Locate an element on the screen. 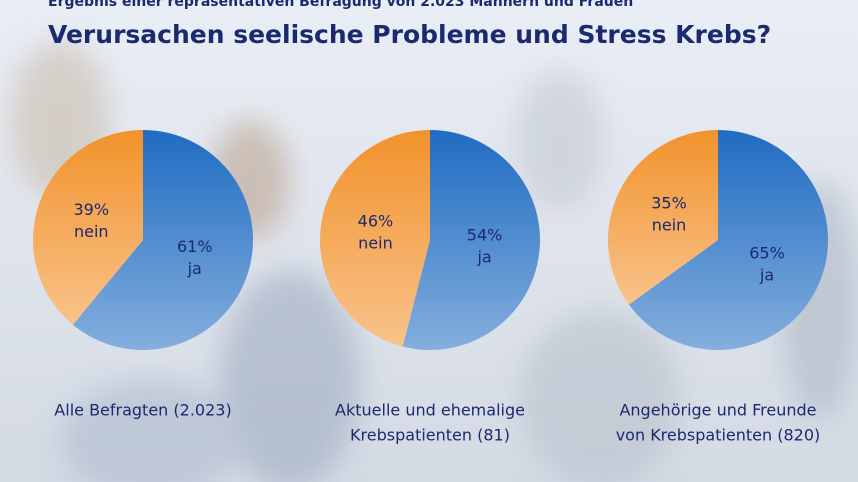 The width and height of the screenshot is (858, 482). pie-caption: von Krebspatienten (820) is located at coordinates (718, 435).